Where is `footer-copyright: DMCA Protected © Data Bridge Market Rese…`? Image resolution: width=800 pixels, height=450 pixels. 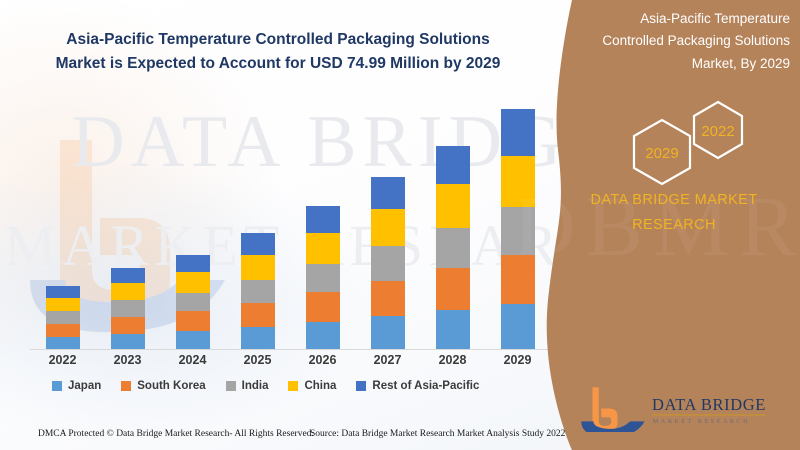
footer-copyright: DMCA Protected © Data Bridge Market Rese… is located at coordinates (176, 434).